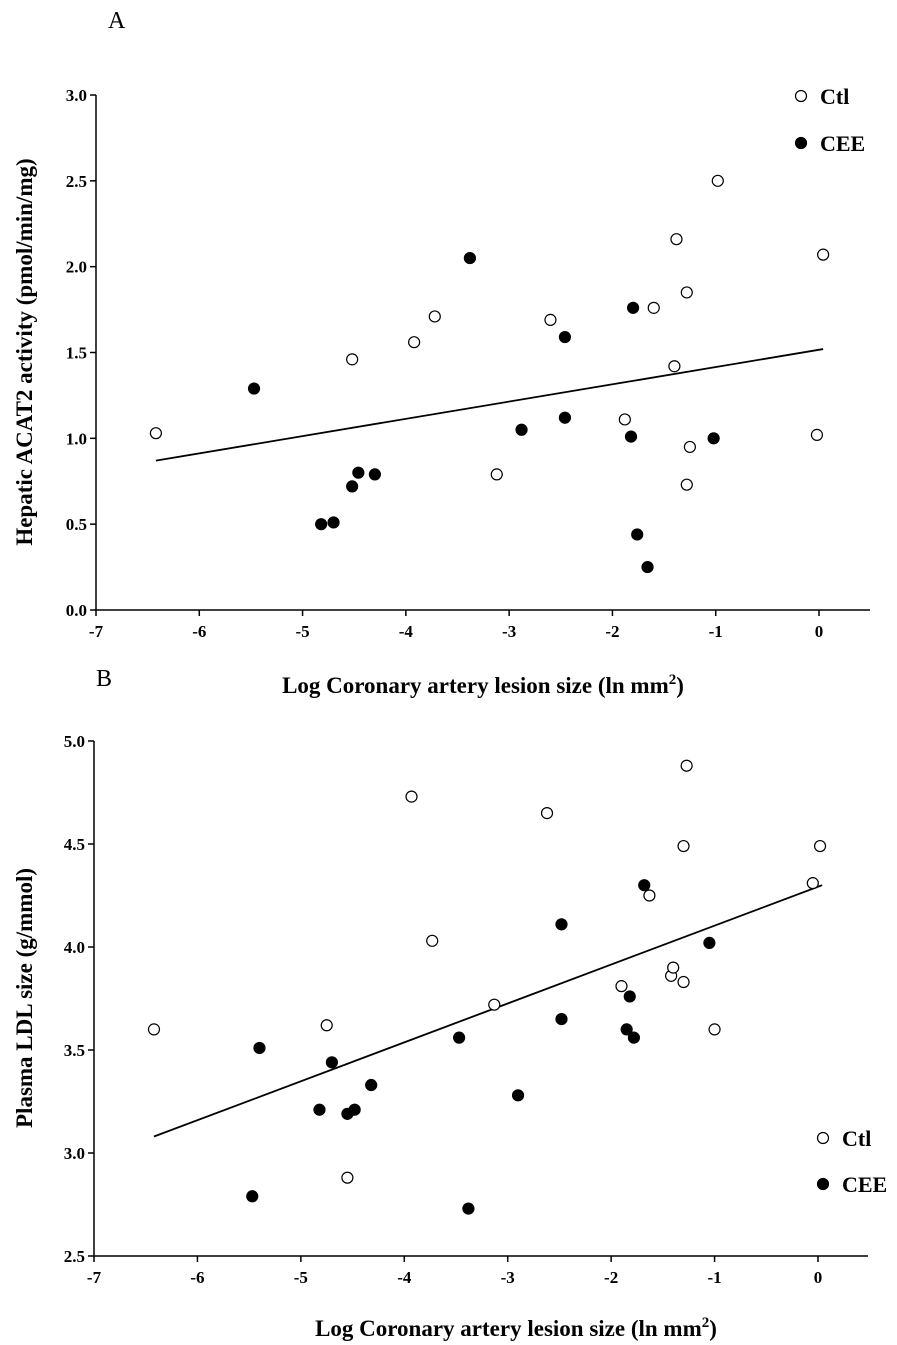 This screenshot has width=897, height=1345. What do you see at coordinates (24, 998) in the screenshot?
I see `y-axis-title: Plasma LDL size (g/mmol)` at bounding box center [24, 998].